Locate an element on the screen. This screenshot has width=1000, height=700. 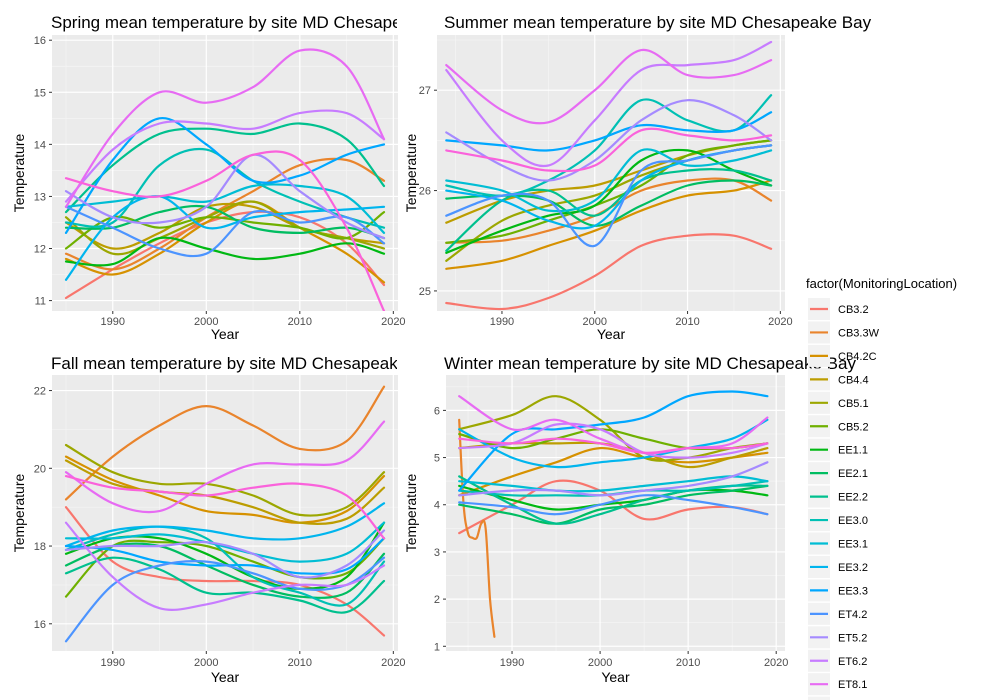
legend-item: EE3.1 is located at coordinates (838, 543).